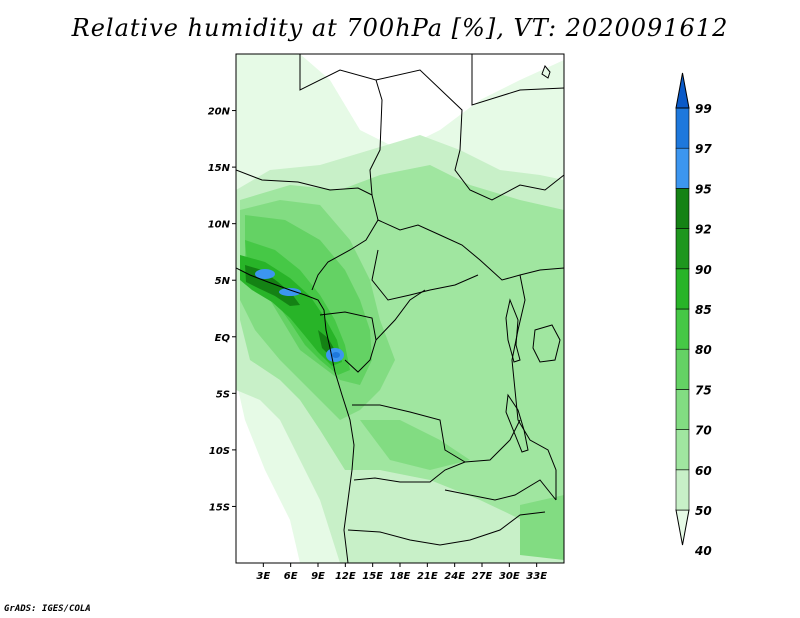 This screenshot has width=800, height=618. Describe the element at coordinates (509, 576) in the screenshot. I see `lon-tick-label: 30E` at that location.